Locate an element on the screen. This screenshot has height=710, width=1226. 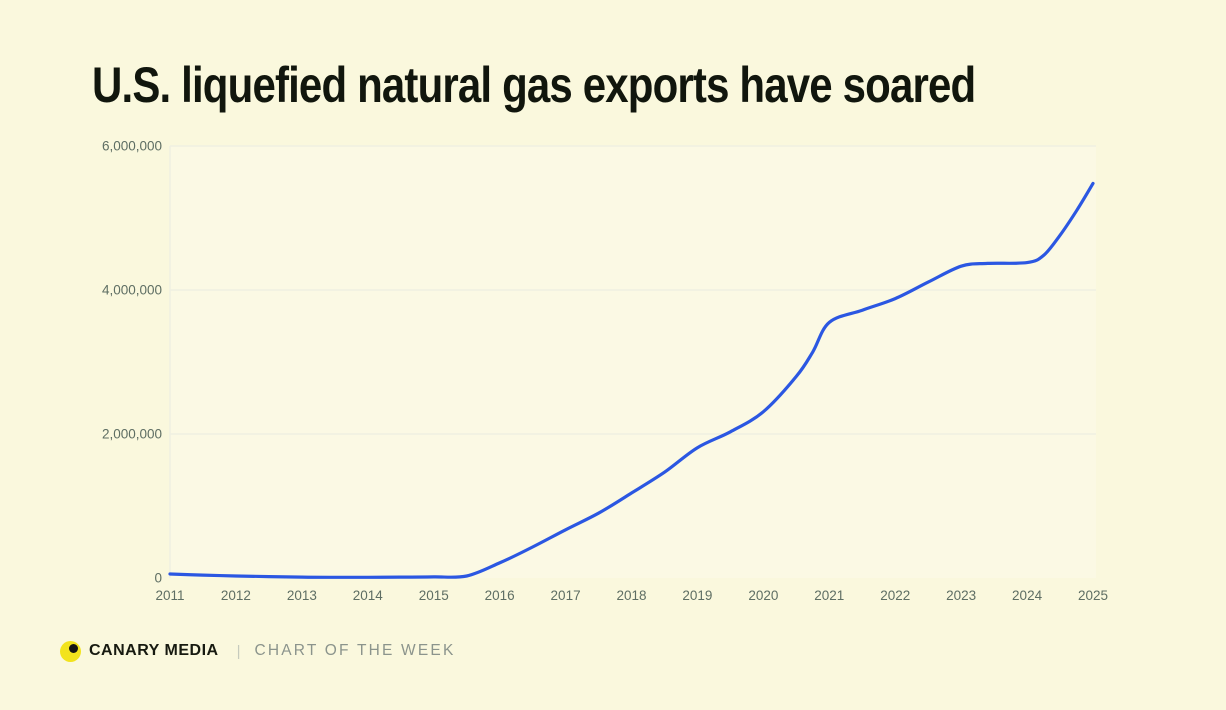
x-tick-label: 2019 is located at coordinates (697, 595).